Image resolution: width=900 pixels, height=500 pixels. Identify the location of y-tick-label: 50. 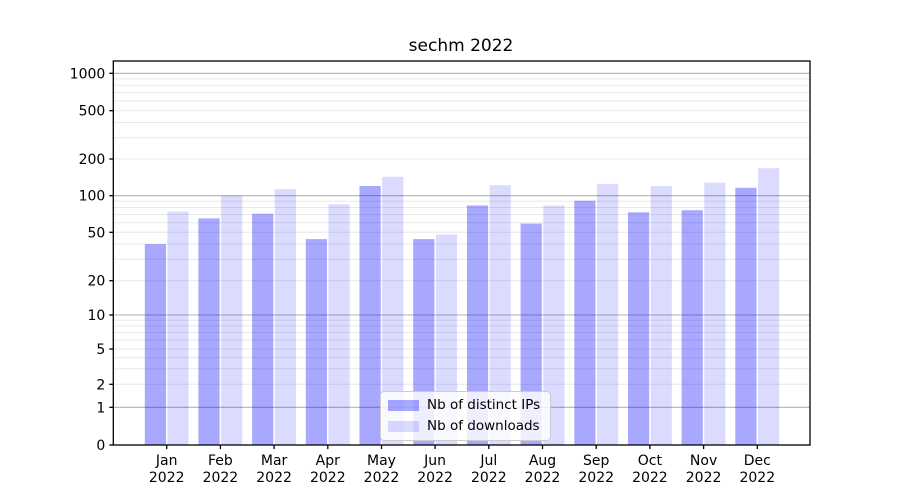
(96, 233).